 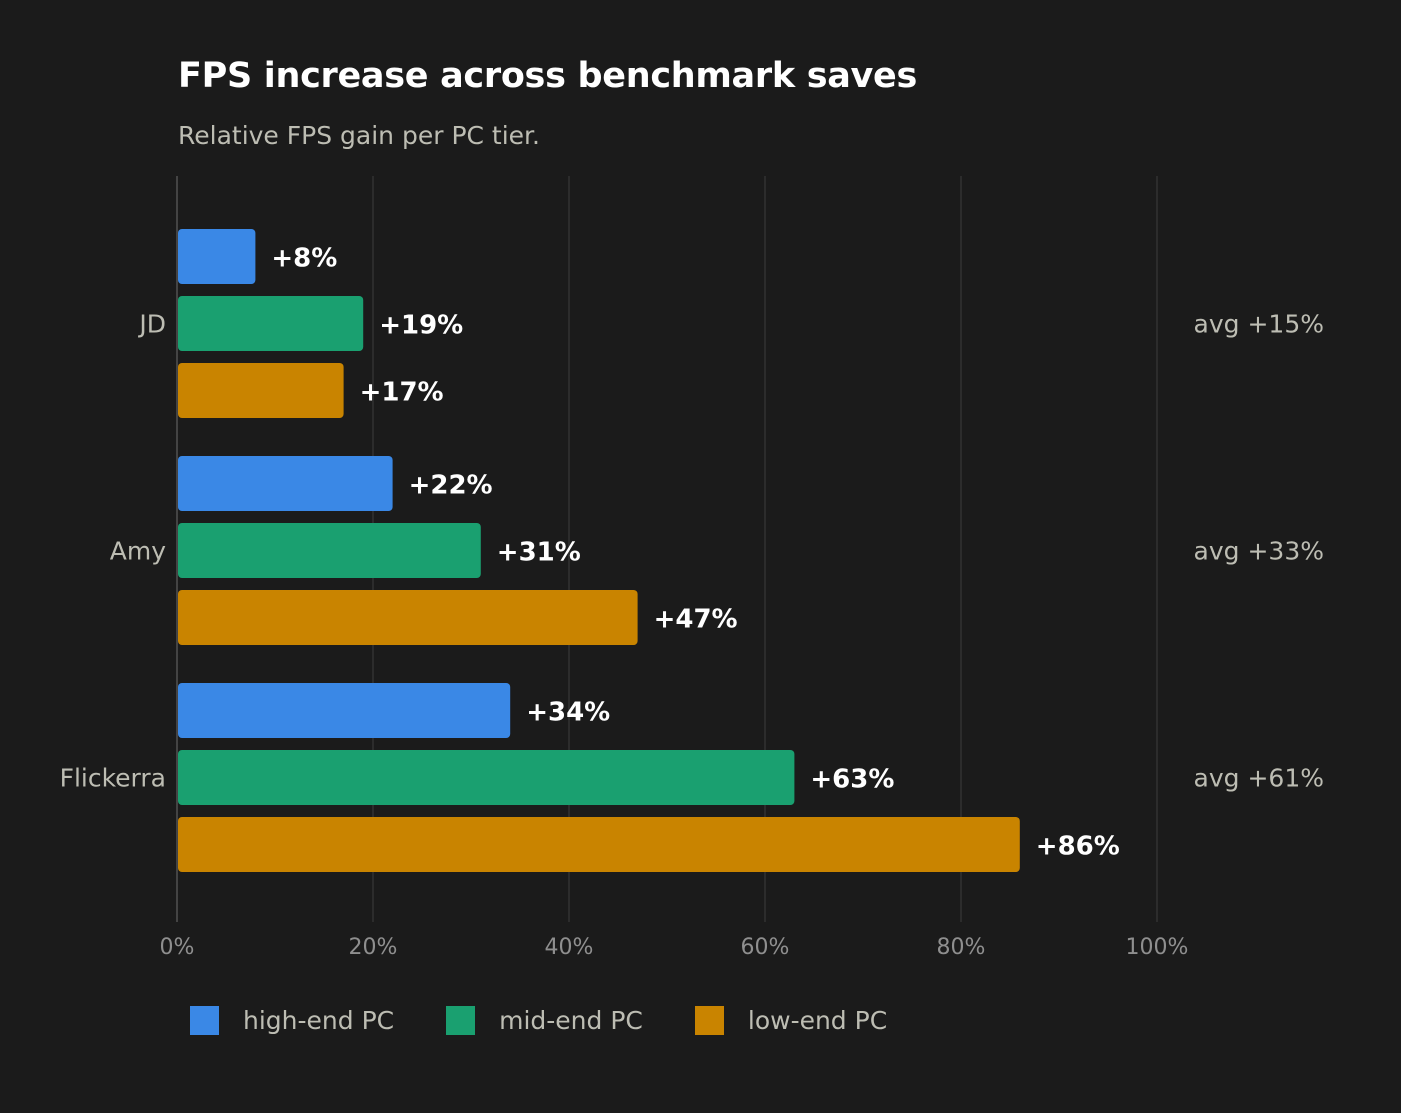 I want to click on data-label: +22%, so click(x=451, y=486).